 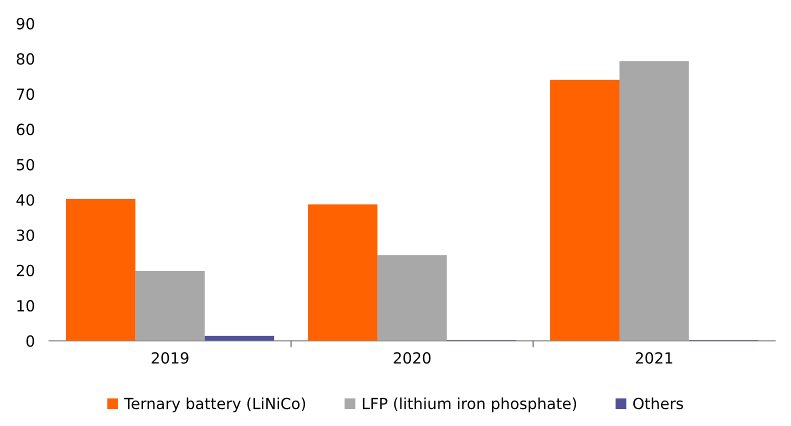 I want to click on y-tick-label: 60, so click(x=25, y=130).